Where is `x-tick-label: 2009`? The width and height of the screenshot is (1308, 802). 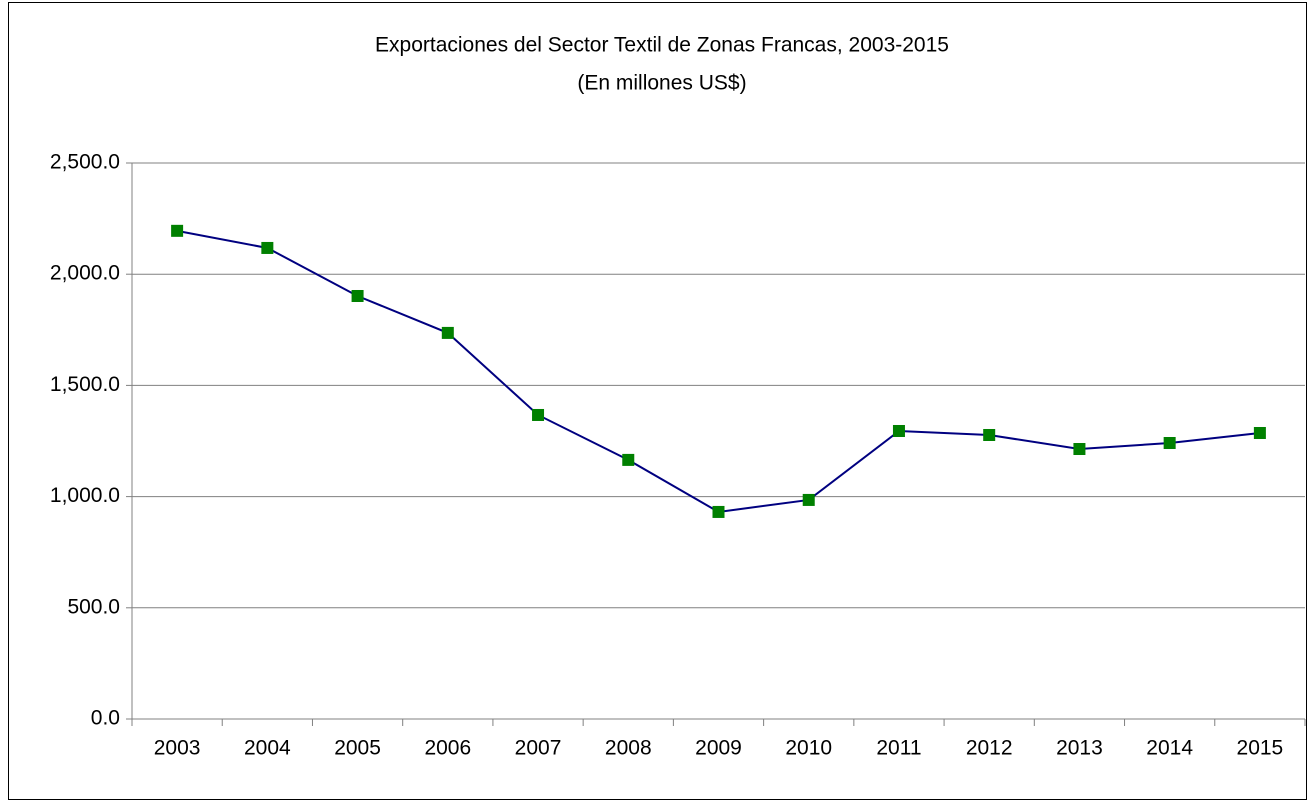 x-tick-label: 2009 is located at coordinates (718, 748).